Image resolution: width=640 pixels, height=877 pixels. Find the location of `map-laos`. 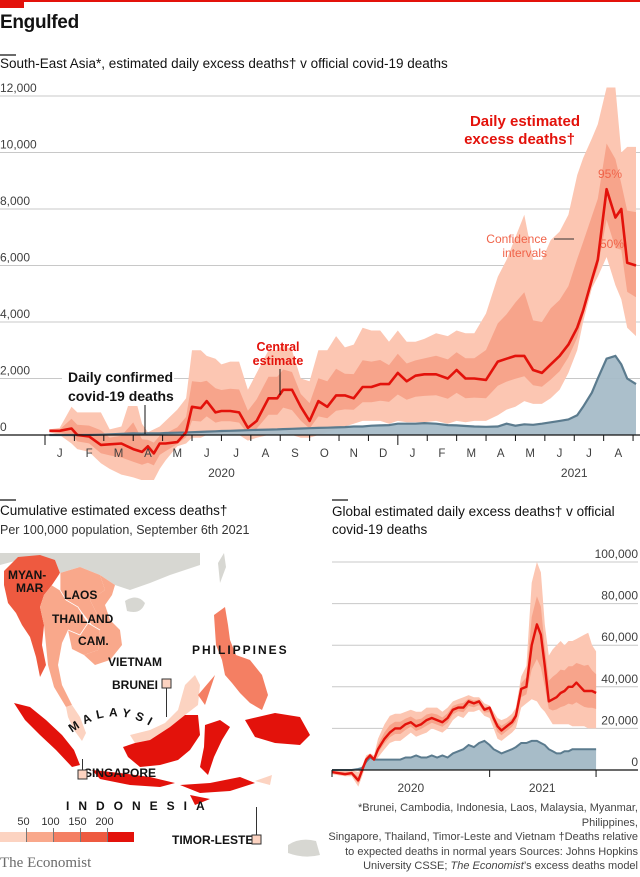

map-laos is located at coordinates (82, 596).